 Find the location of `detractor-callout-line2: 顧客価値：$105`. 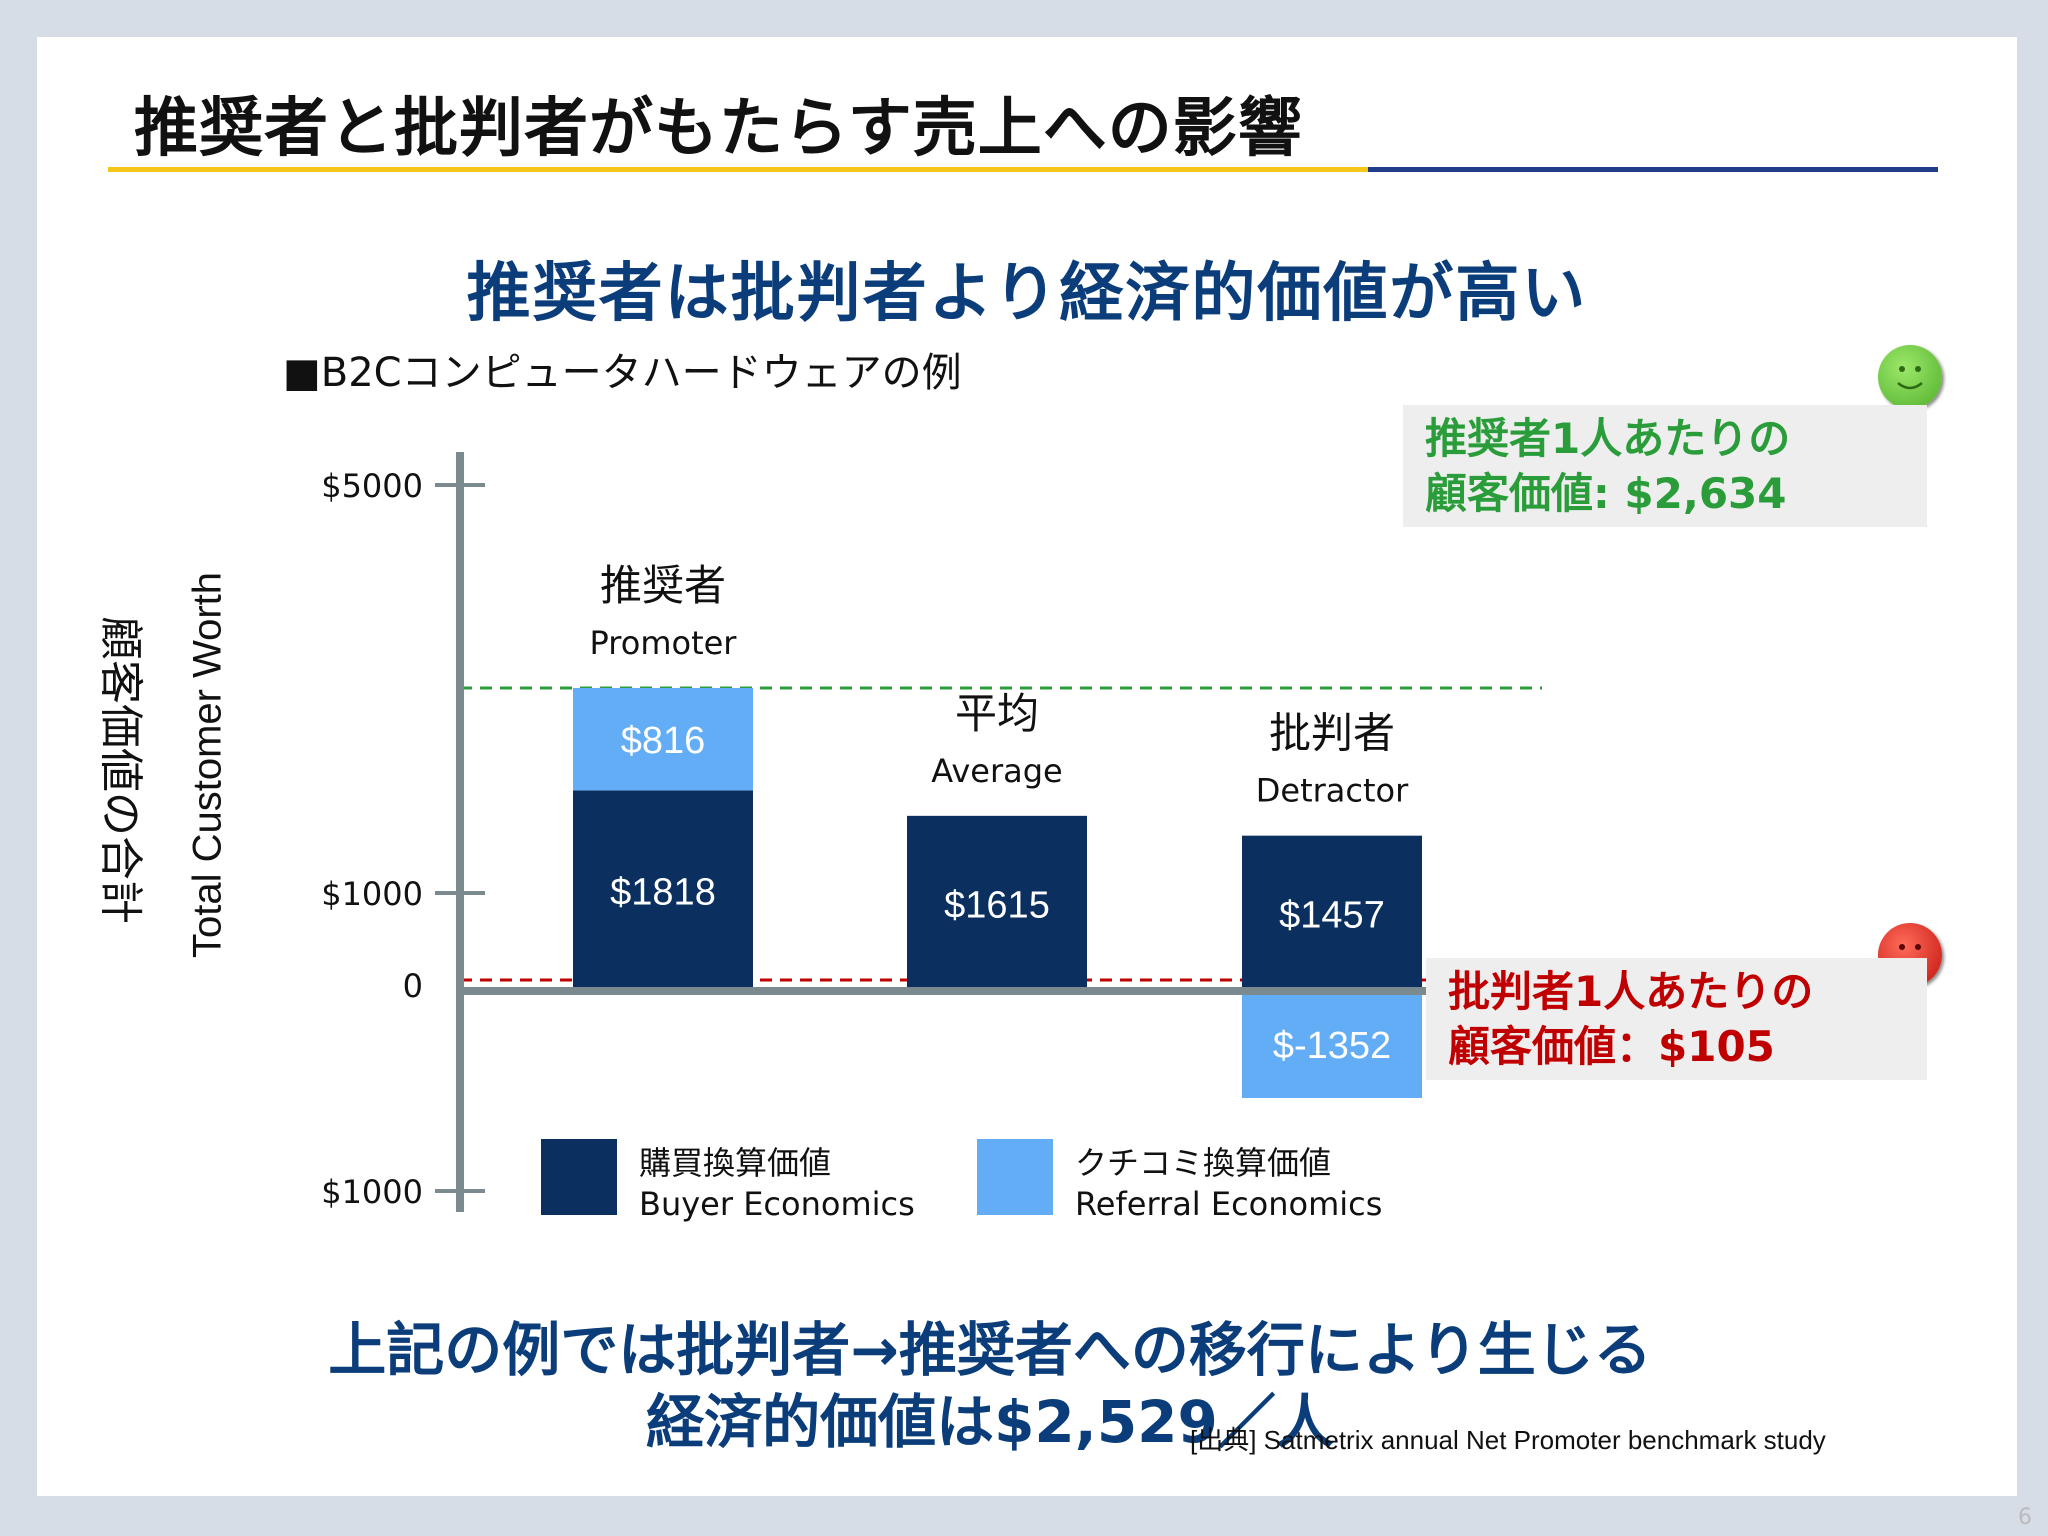

detractor-callout-line2: 顧客価値：$105 is located at coordinates (1611, 1046).